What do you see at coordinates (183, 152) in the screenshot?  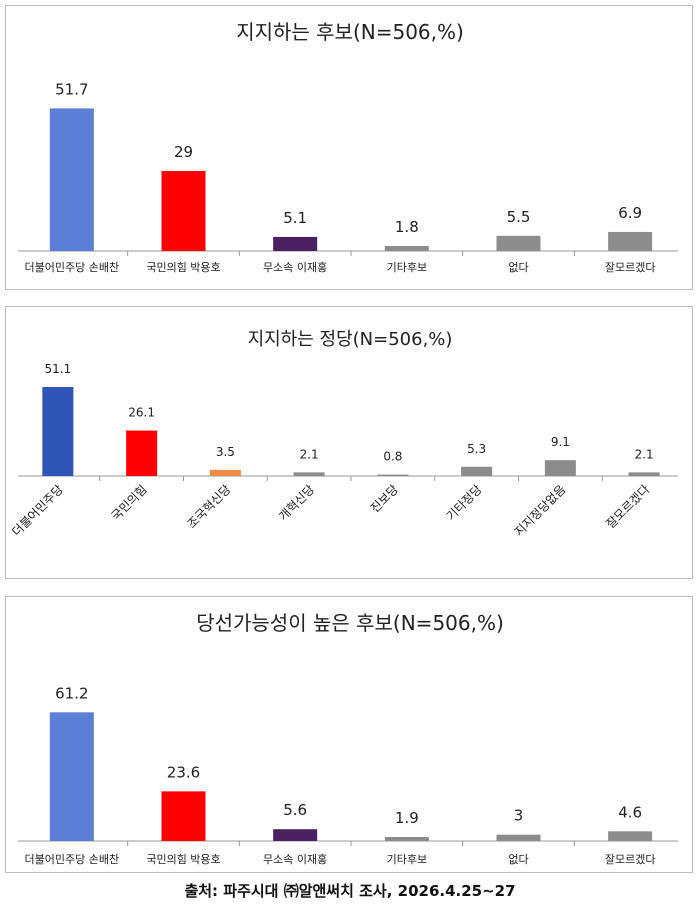 I see `data-label-1: 29` at bounding box center [183, 152].